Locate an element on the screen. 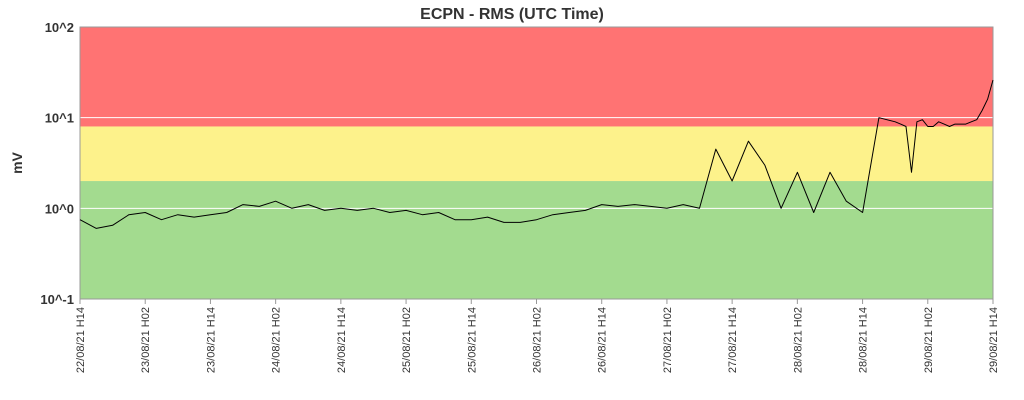 This screenshot has width=1024, height=400. y-tick-label: 10^-1 is located at coordinates (57, 299).